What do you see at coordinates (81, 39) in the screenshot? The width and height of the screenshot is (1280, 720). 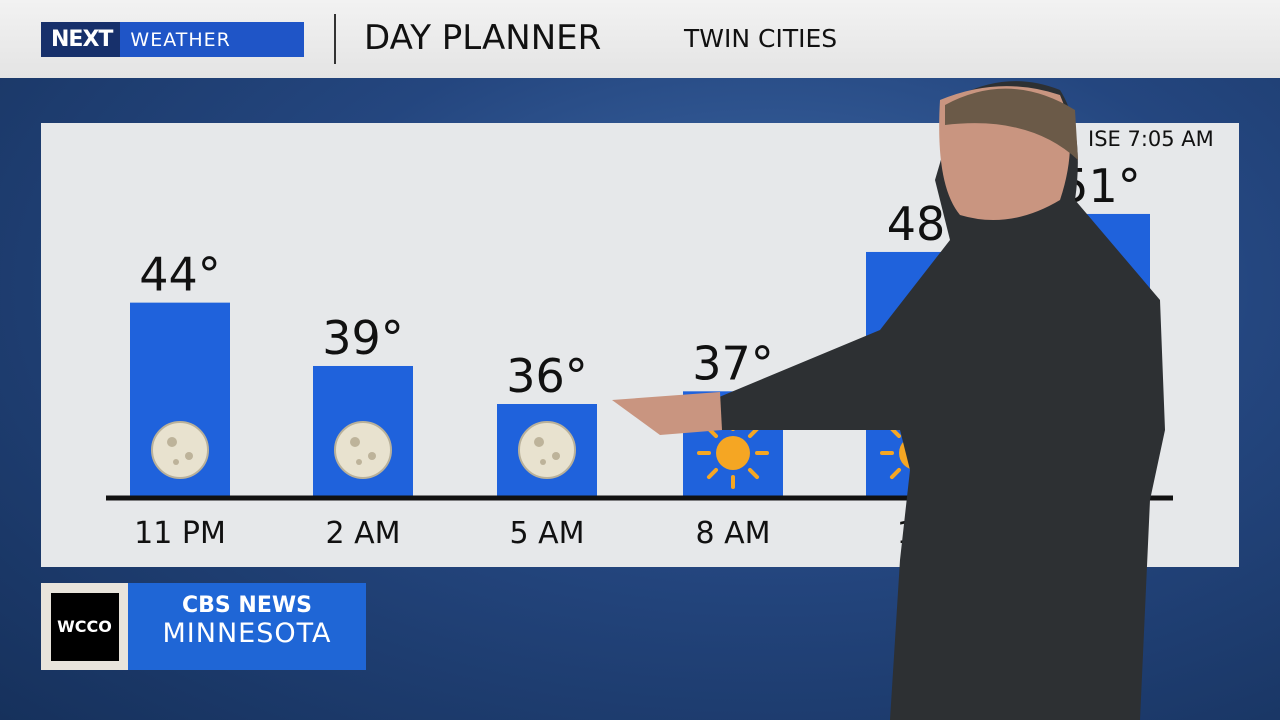 I see `brand-next: NEXT` at bounding box center [81, 39].